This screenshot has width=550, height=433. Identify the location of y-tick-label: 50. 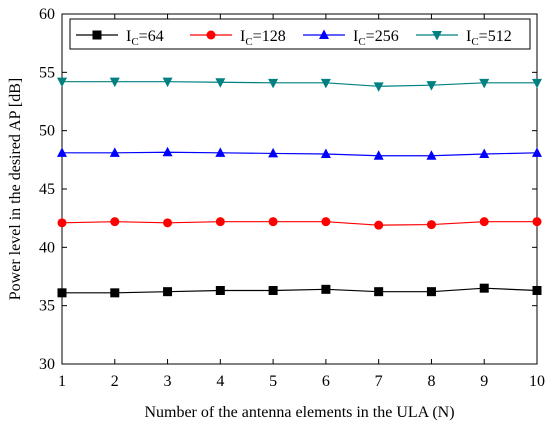
(47, 131).